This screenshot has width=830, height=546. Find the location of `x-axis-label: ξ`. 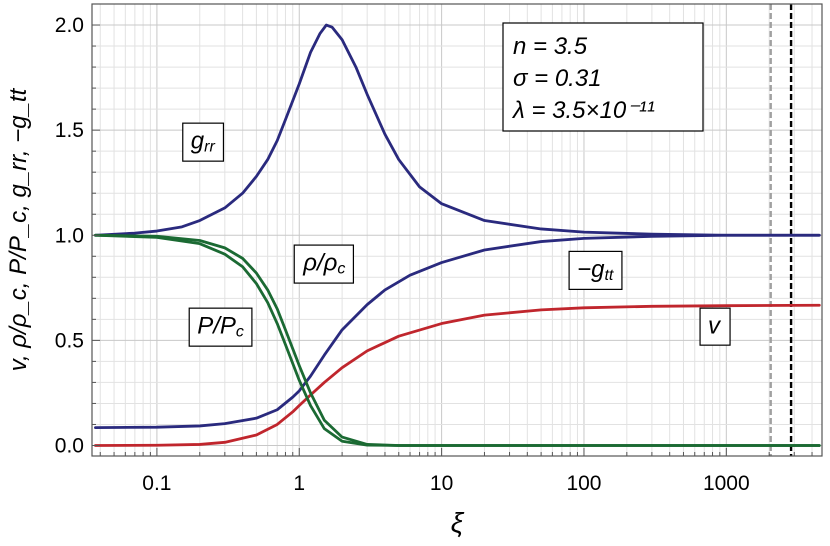

x-axis-label: ξ is located at coordinates (458, 522).